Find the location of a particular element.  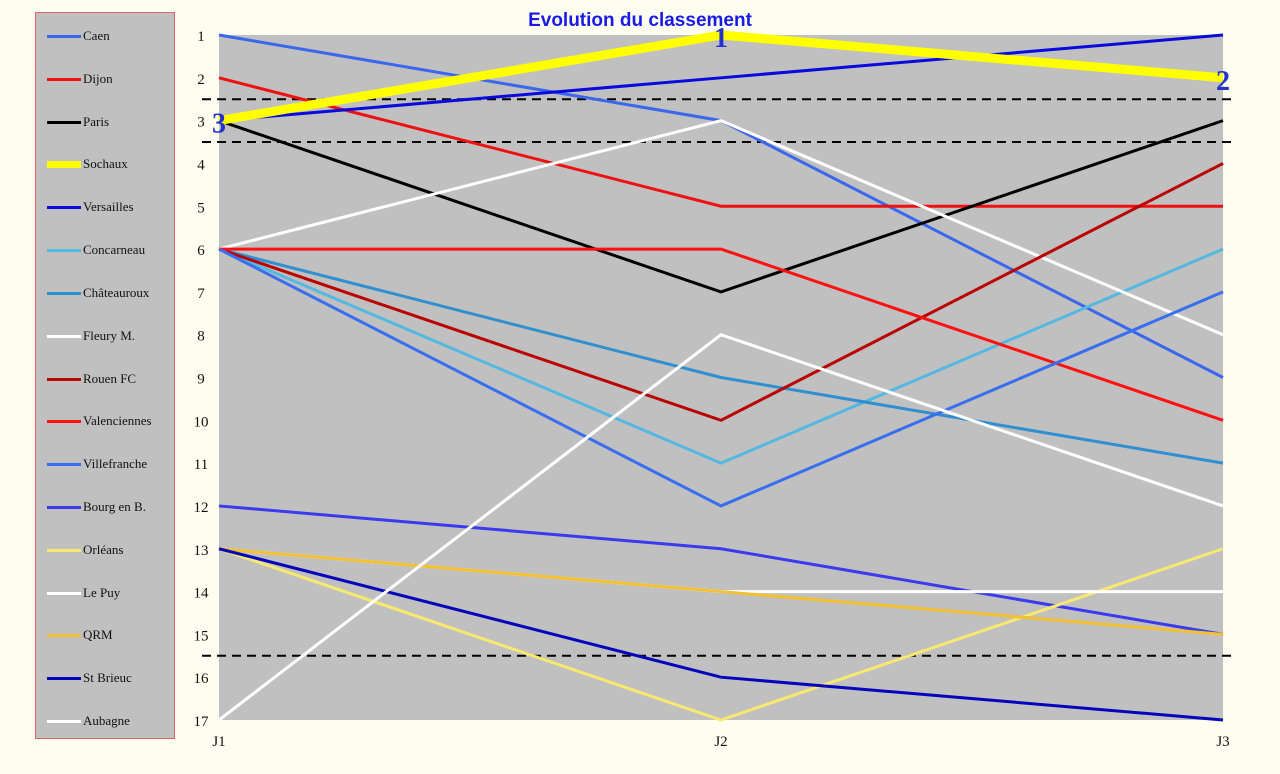

y-tick-label: 15 is located at coordinates (201, 636).